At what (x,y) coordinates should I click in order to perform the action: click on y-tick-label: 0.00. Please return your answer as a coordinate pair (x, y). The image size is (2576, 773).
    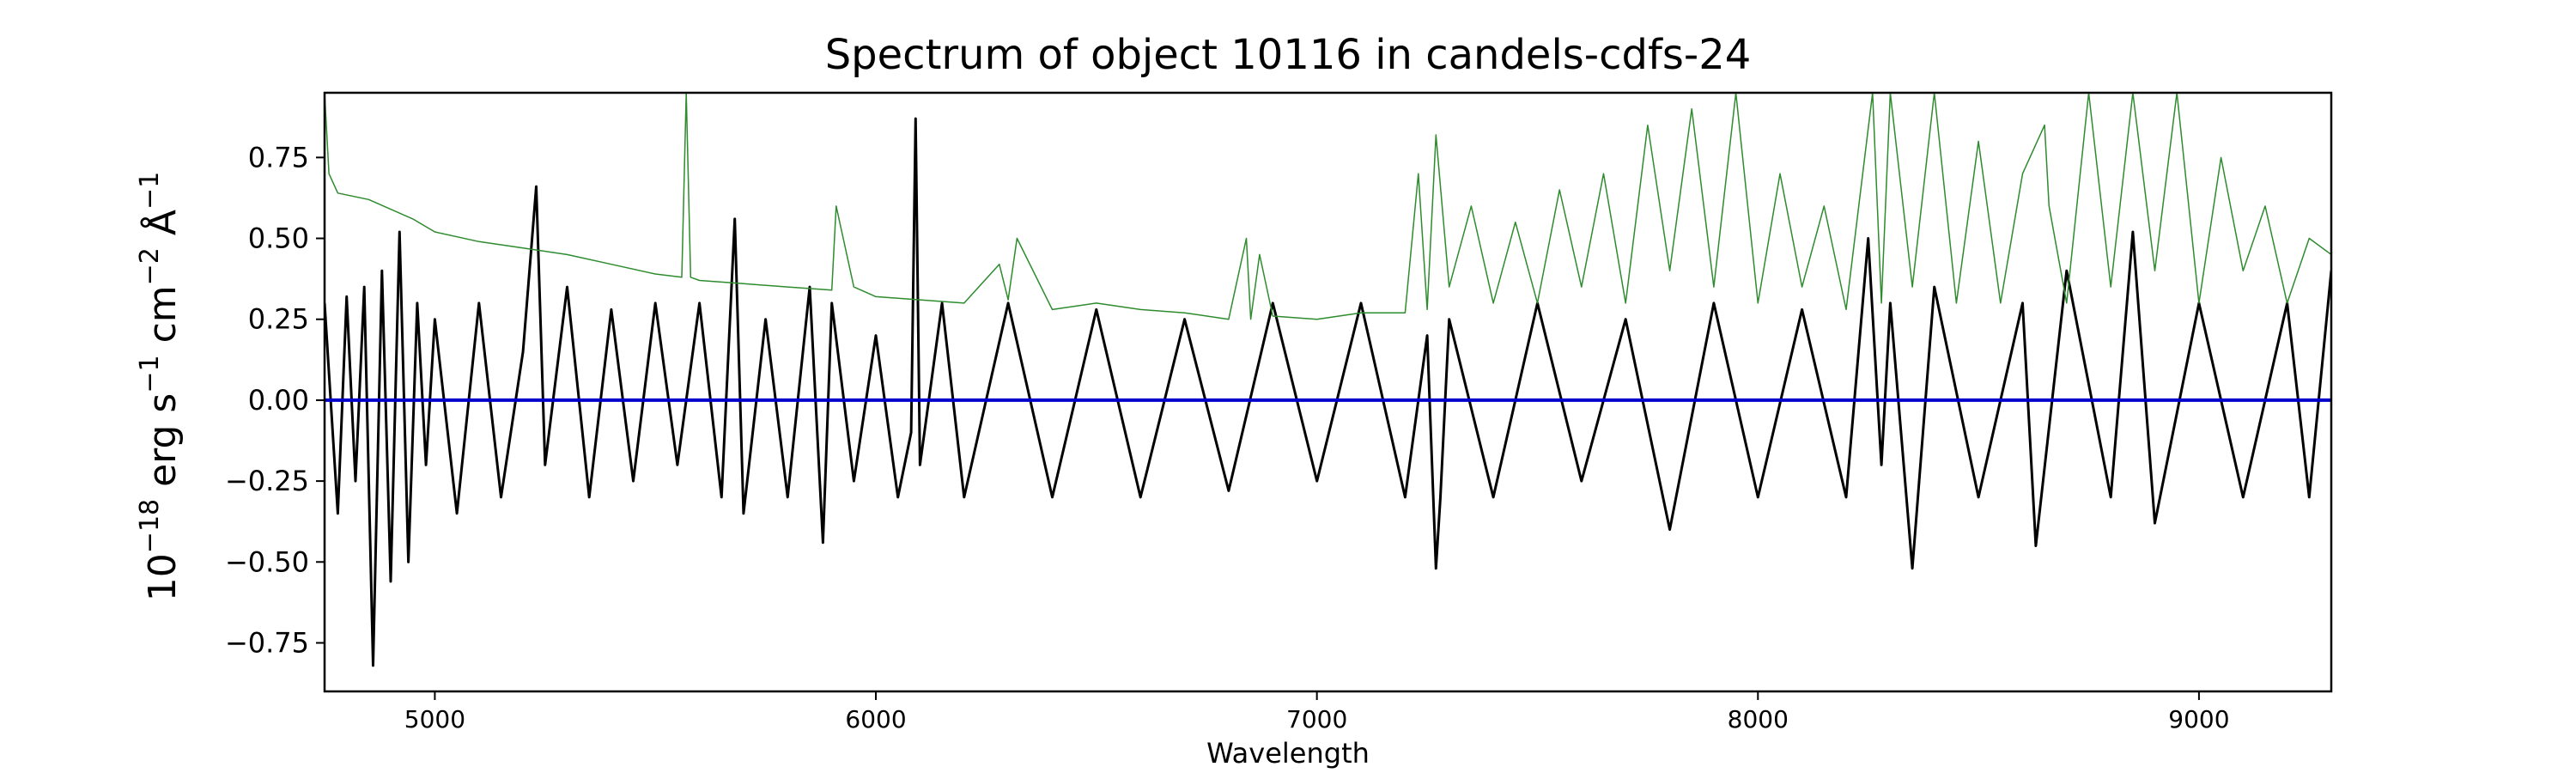
    Looking at the image, I should click on (279, 400).